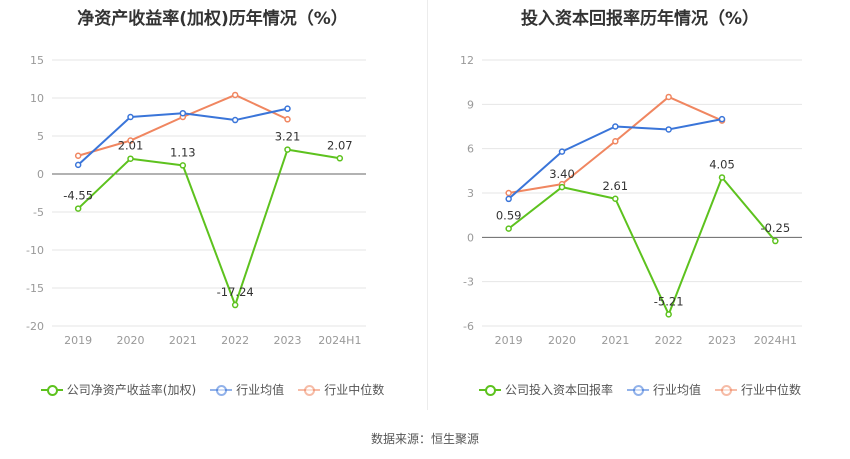 This screenshot has height=459, width=850. I want to click on panel-divider, so click(427, 205).